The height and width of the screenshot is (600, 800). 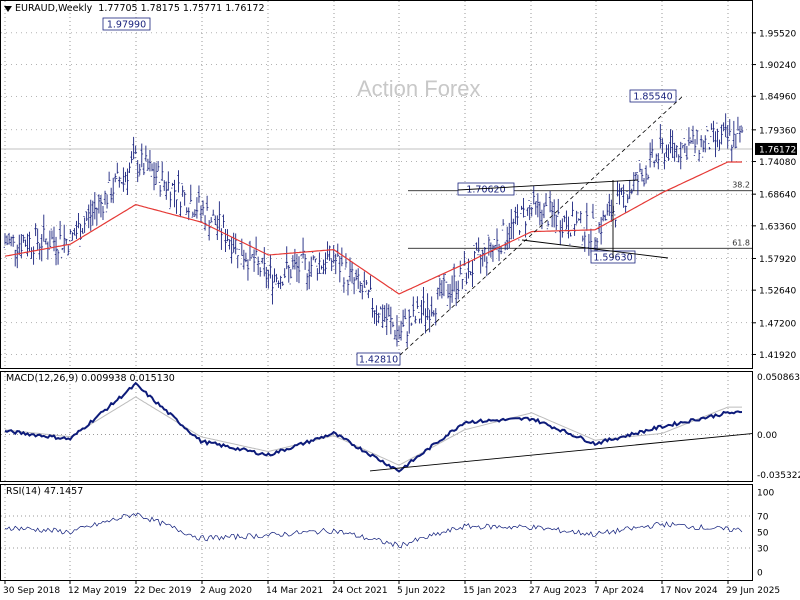 I want to click on rsi-tick-label: 0, so click(x=760, y=574).